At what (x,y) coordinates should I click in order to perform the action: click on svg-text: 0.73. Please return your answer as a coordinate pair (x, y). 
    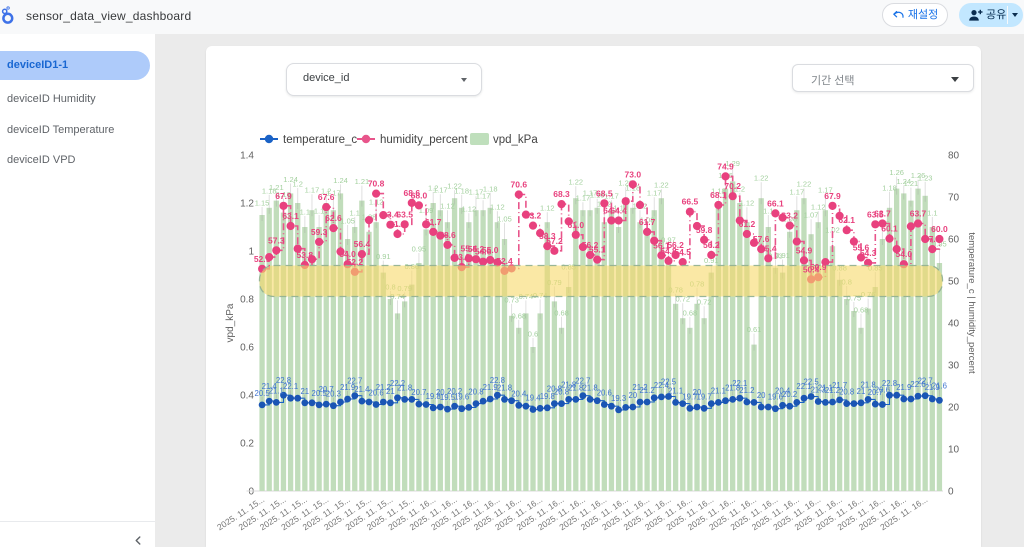
    Looking at the image, I should click on (511, 299).